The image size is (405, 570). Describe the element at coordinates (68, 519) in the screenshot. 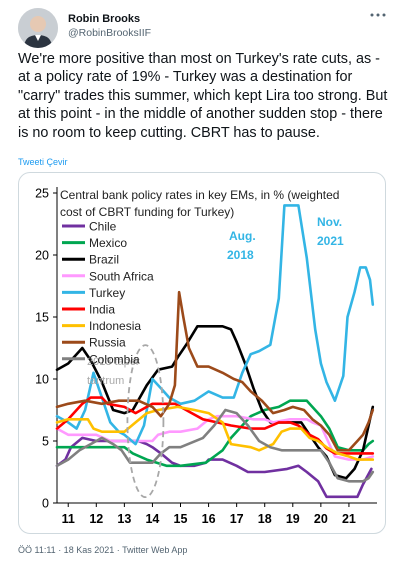

I see `x-tick-label: 11` at that location.